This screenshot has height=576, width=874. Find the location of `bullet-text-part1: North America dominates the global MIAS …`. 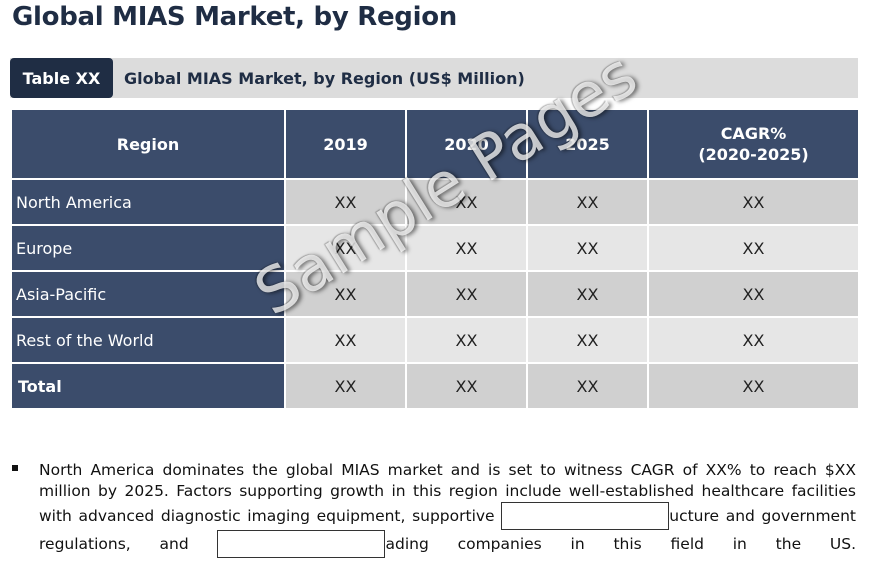

bullet-text-part1: North America dominates the global MIAS … is located at coordinates (447, 493).